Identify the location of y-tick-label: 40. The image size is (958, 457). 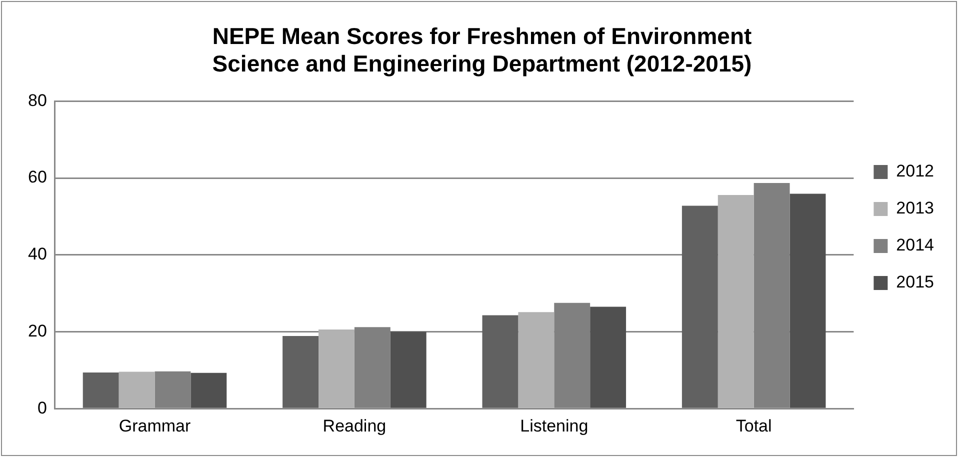
(37, 254).